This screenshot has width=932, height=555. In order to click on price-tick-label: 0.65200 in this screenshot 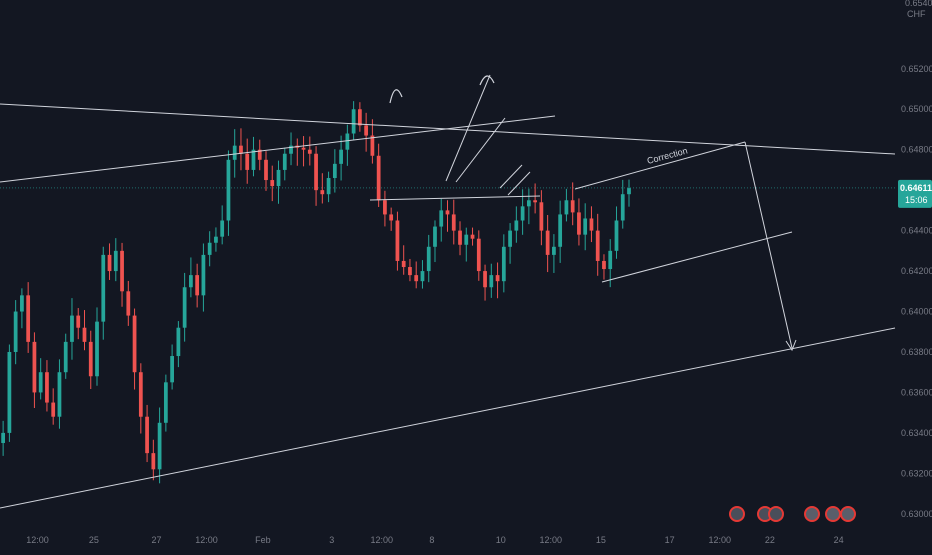, I will do `click(916, 69)`.